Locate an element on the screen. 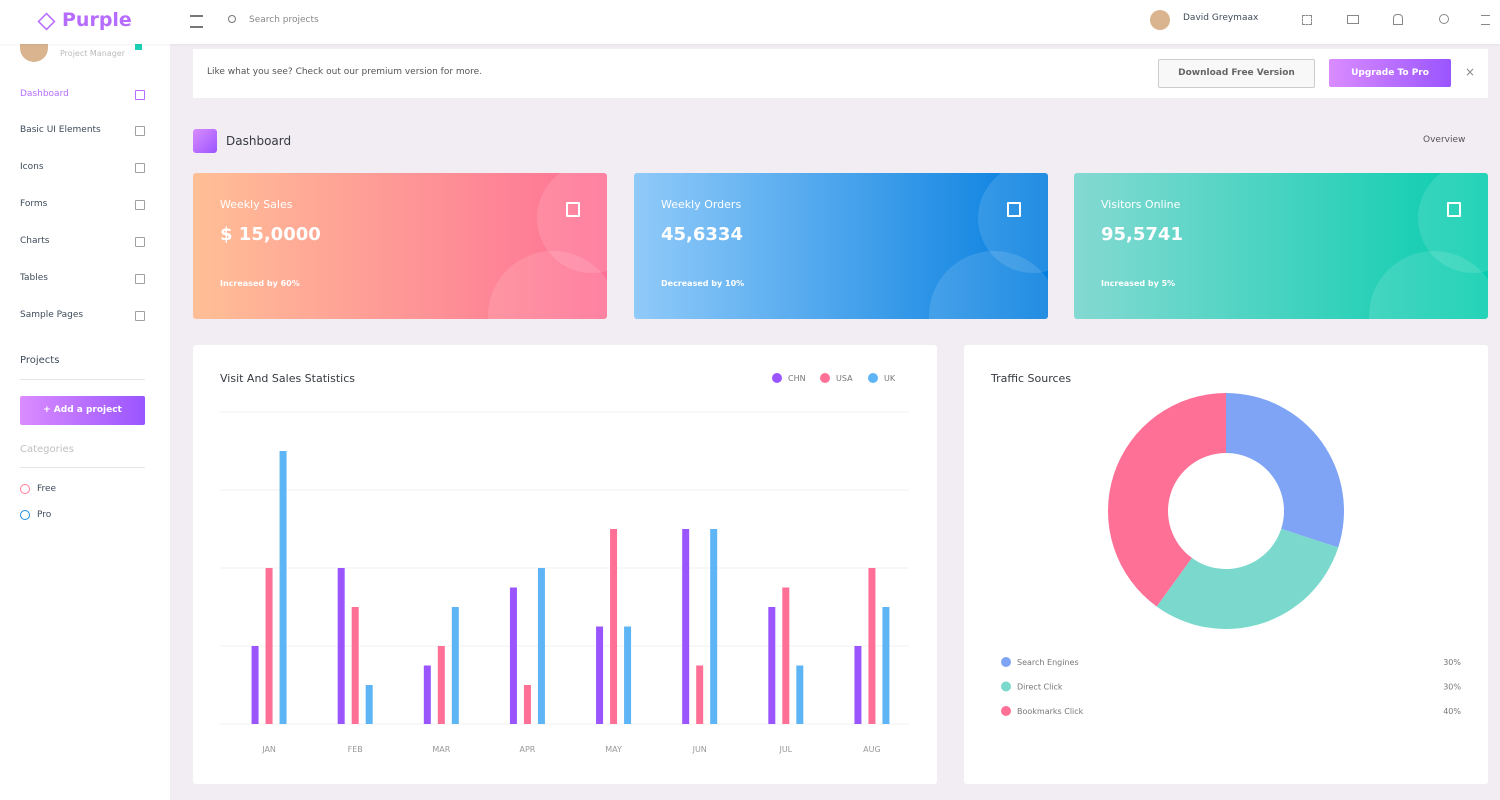 The image size is (1500, 800). x-tick-label: JUL is located at coordinates (785, 749).